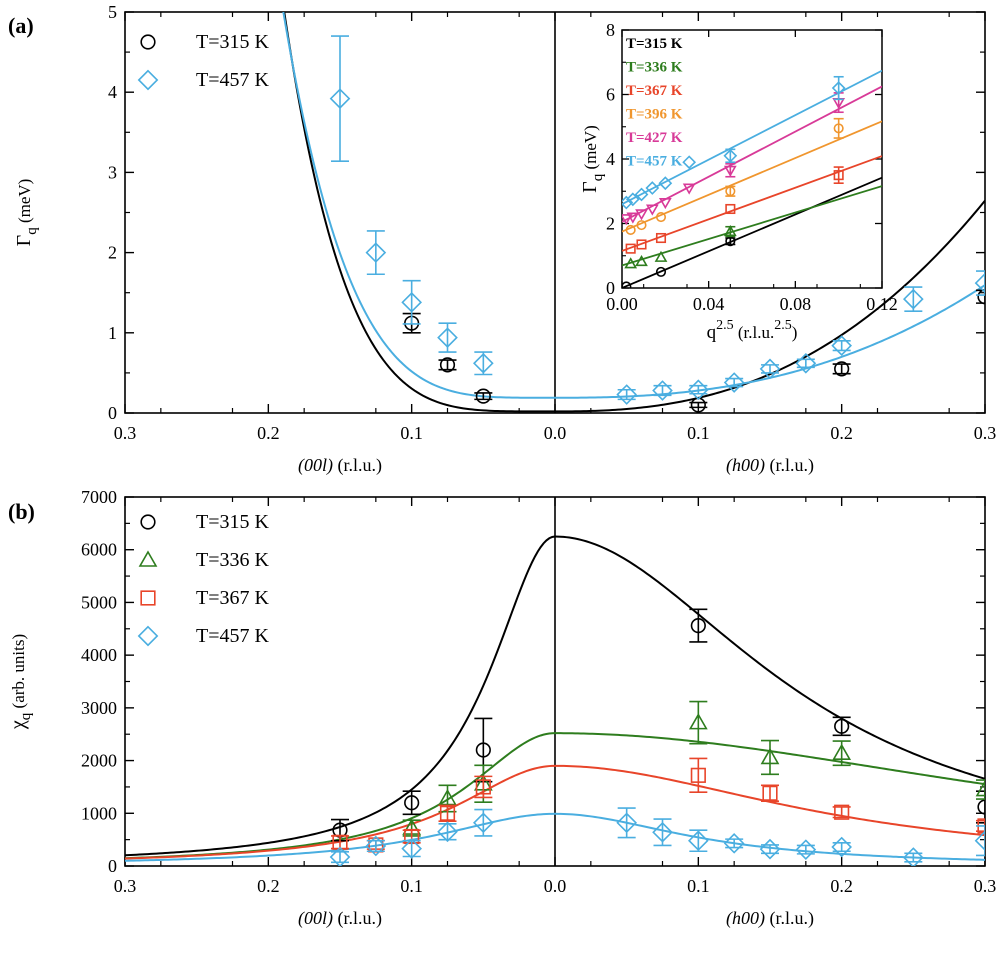 This screenshot has width=1002, height=962. Describe the element at coordinates (610, 224) in the screenshot. I see `inset-y-tick-label: 2` at that location.